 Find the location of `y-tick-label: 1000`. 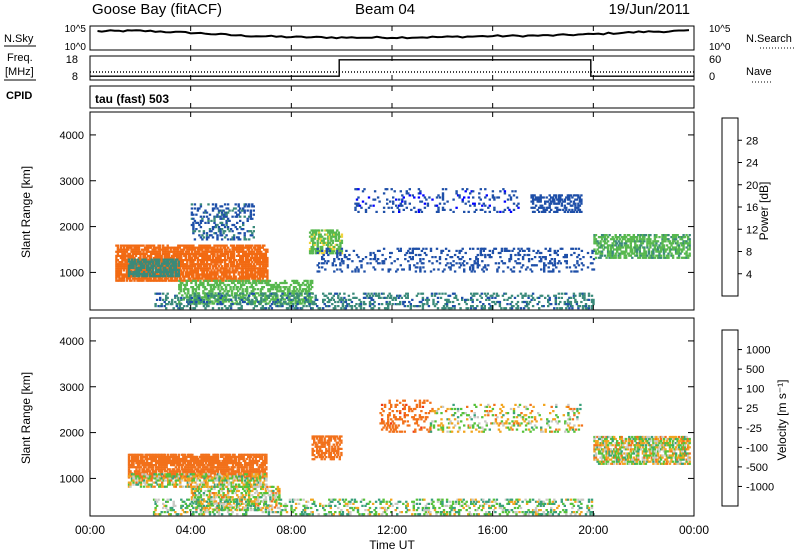

y-tick-label: 1000 is located at coordinates (72, 273).